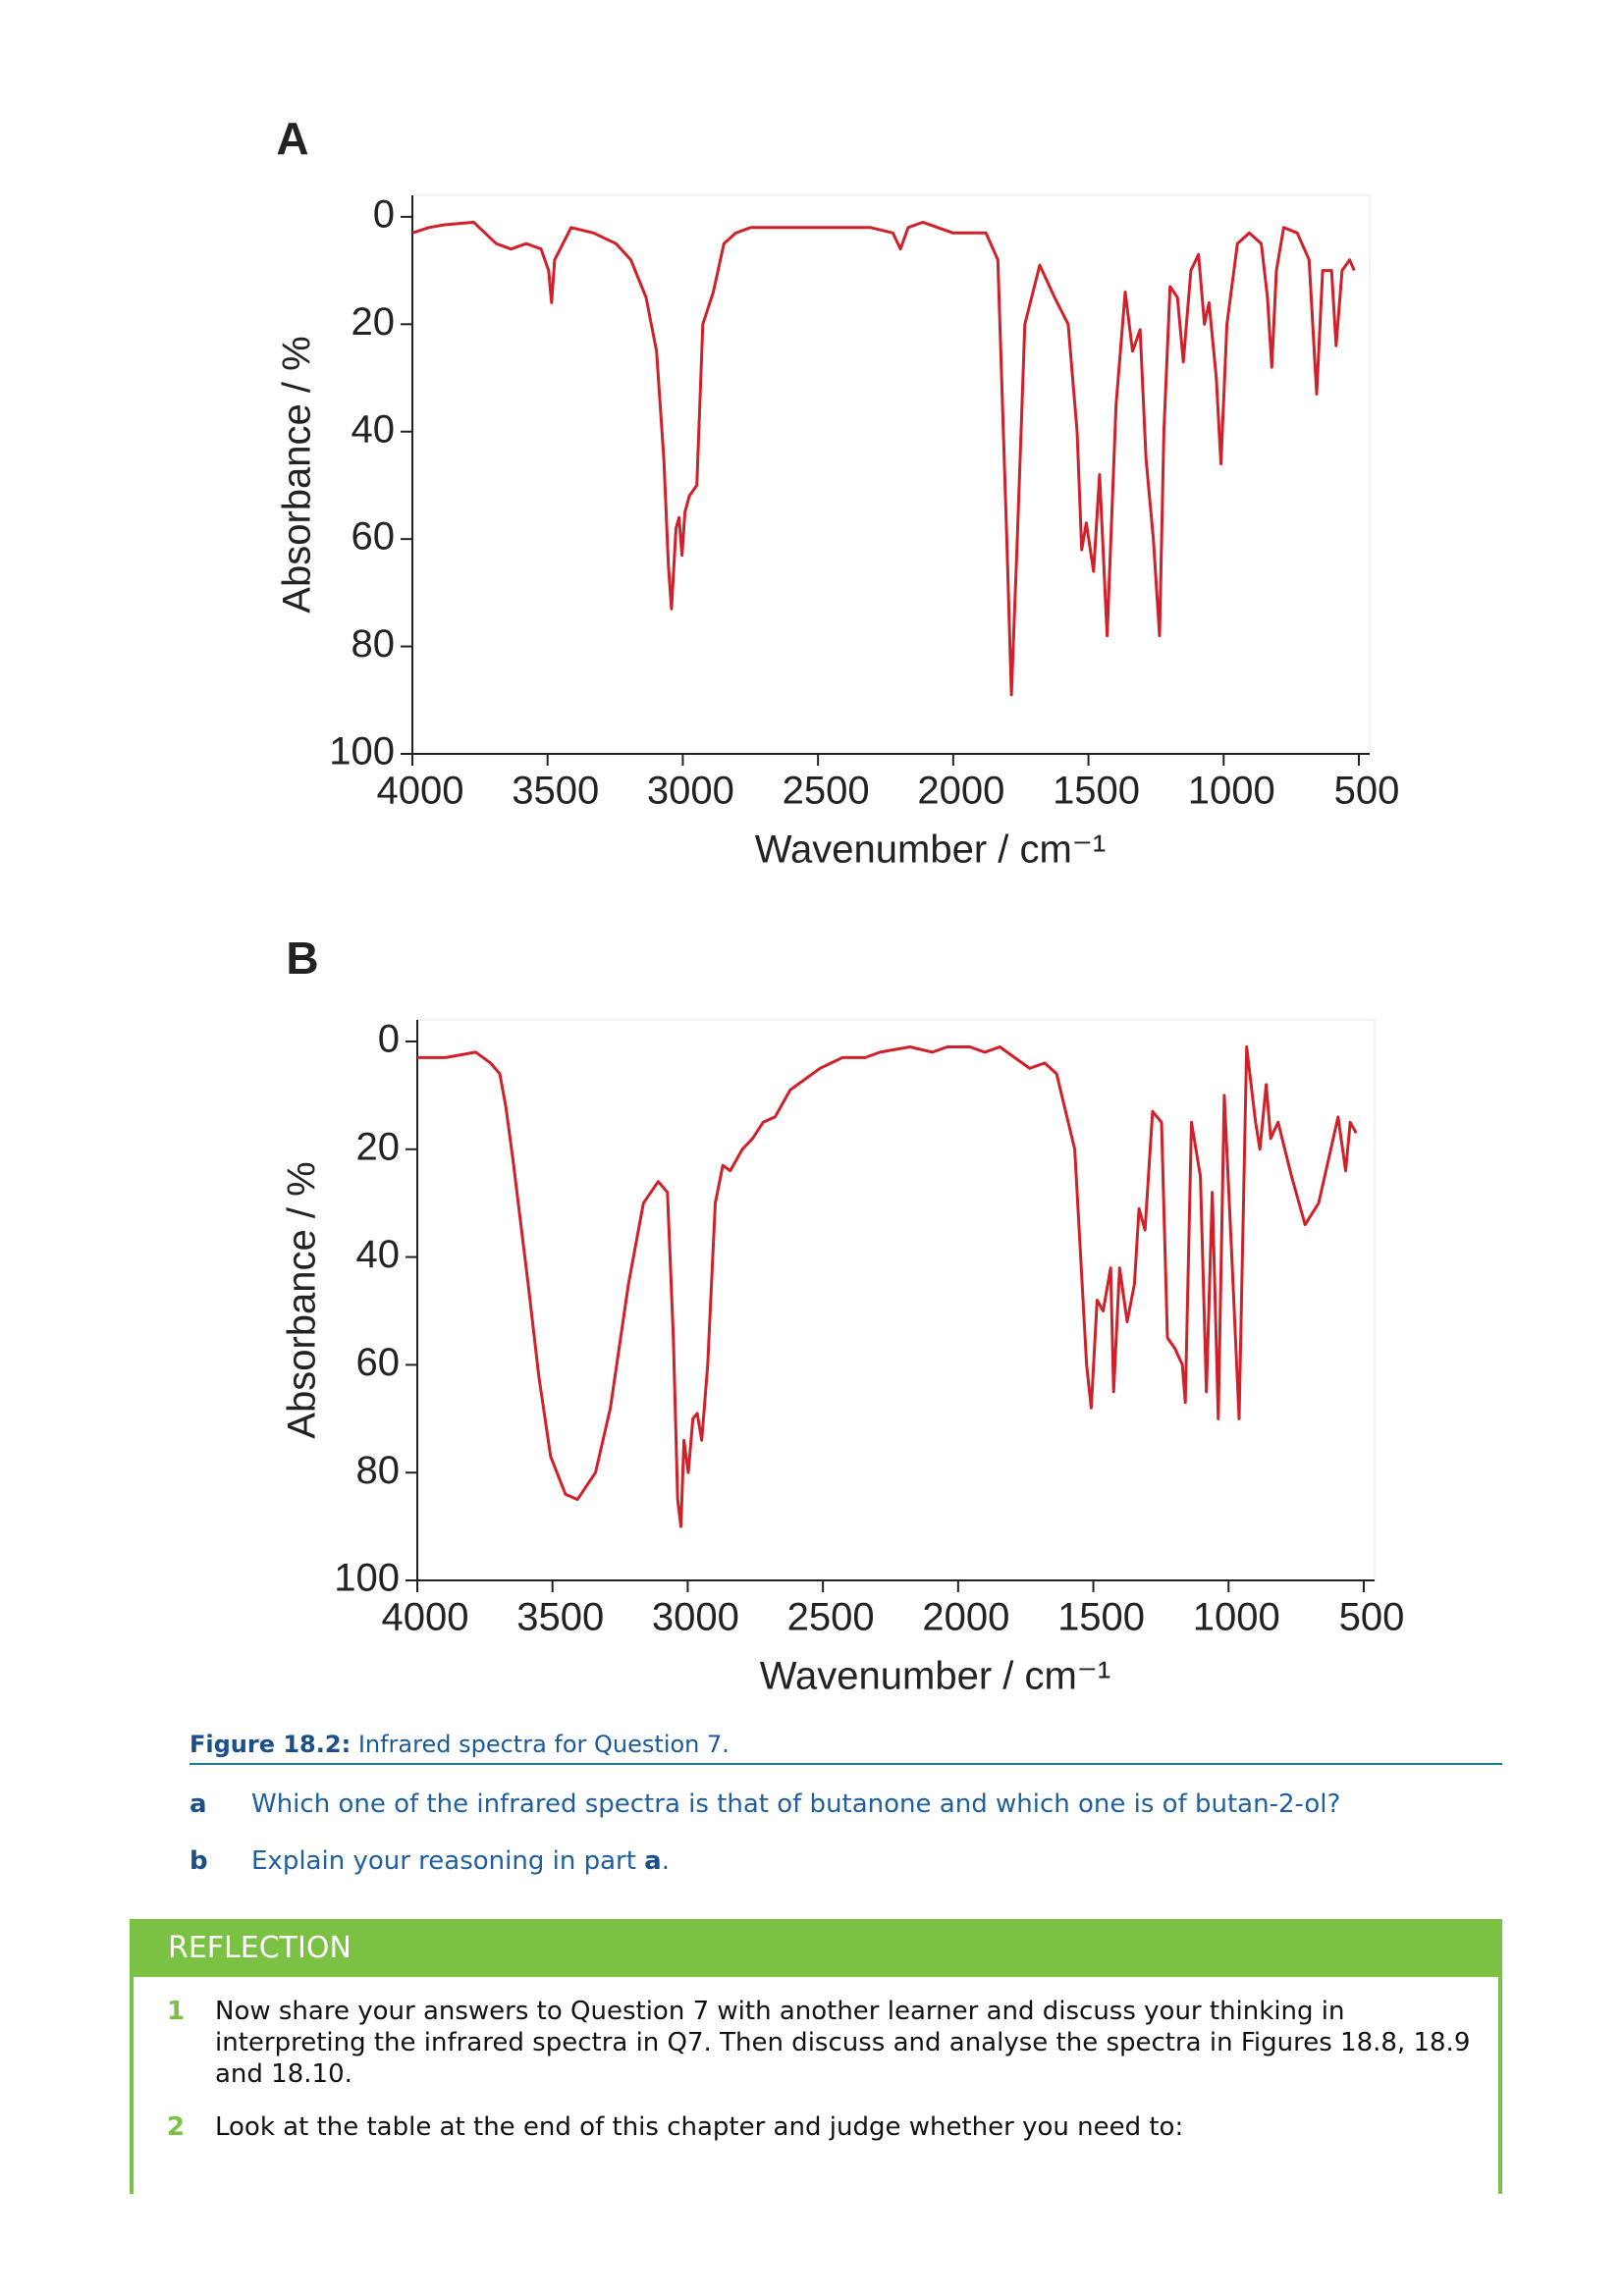 The image size is (1623, 2296). I want to click on question-letter: b, so click(199, 1861).